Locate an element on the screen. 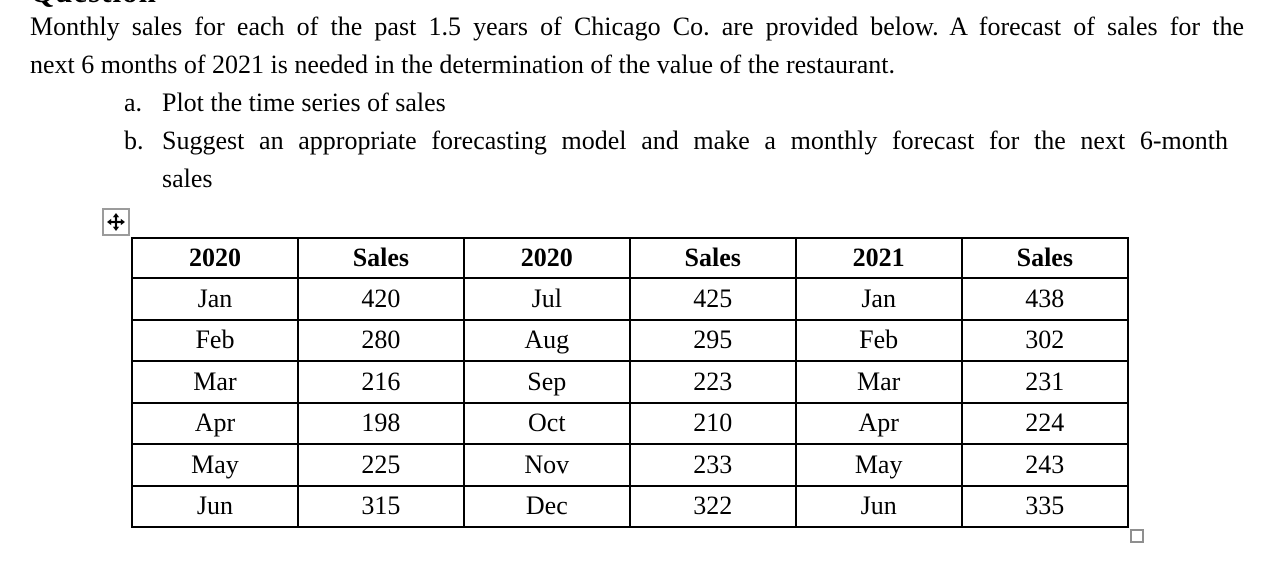  cell-value: 210 is located at coordinates (712, 423).